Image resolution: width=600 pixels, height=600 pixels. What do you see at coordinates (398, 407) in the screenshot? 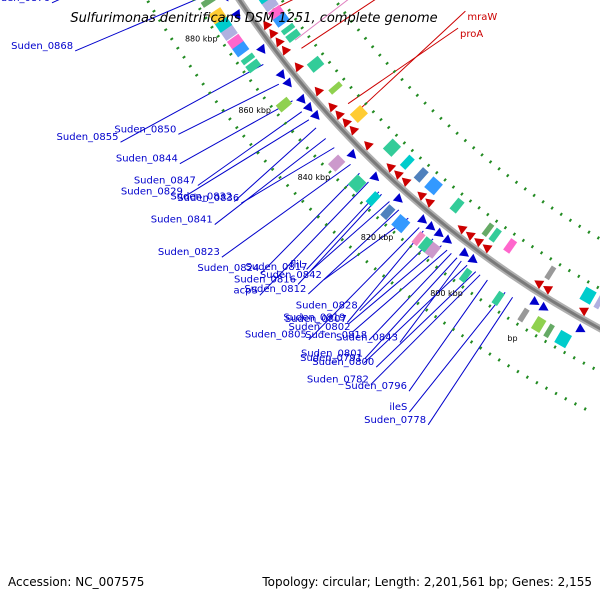
I see `plus-gene-label: ileS` at bounding box center [398, 407].